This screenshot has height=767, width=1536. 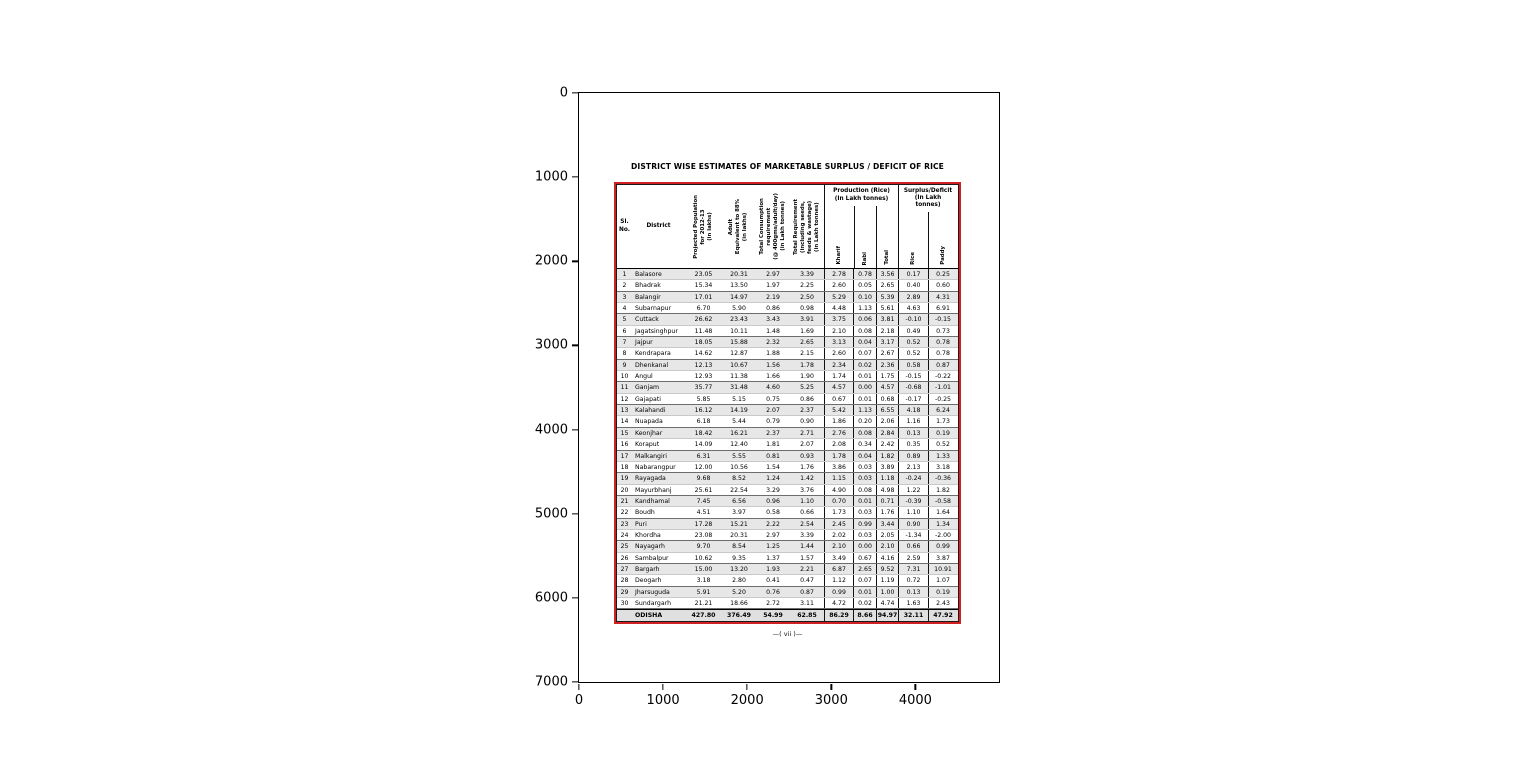 What do you see at coordinates (738, 226) in the screenshot?
I see `header-adult-equivalent: Adult Equivalent to 88% (in lakhs)` at bounding box center [738, 226].